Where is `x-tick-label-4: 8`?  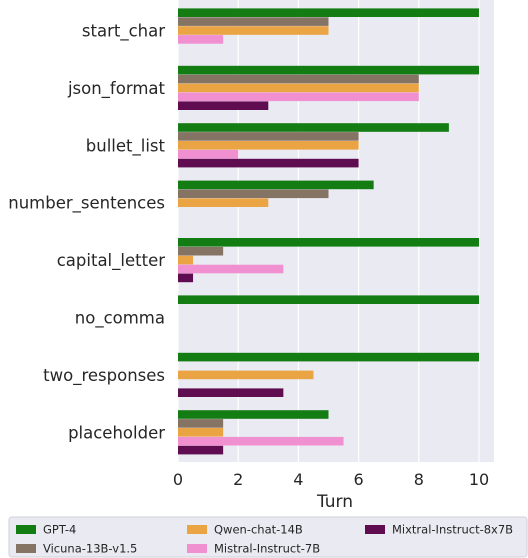 x-tick-label-4: 8 is located at coordinates (419, 479).